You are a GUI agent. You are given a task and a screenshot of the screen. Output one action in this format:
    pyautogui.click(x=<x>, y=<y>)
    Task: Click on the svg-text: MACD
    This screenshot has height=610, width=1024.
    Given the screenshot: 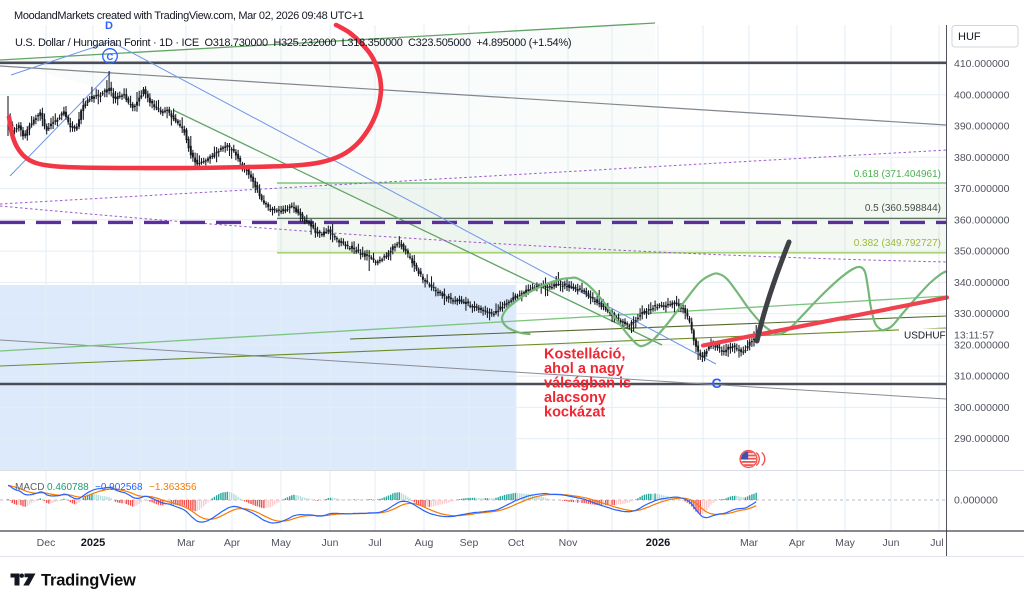 What is the action you would take?
    pyautogui.click(x=29, y=487)
    